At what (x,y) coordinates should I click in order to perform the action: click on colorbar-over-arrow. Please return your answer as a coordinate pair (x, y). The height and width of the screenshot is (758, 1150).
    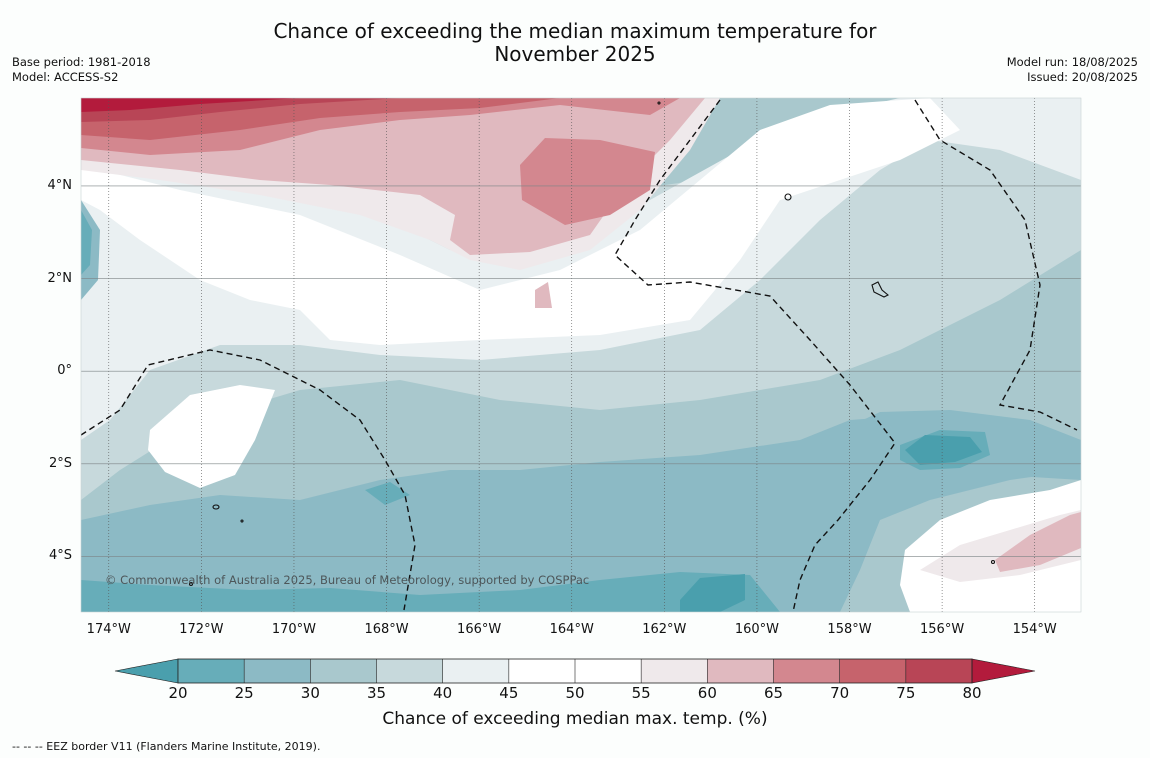
    Looking at the image, I should click on (1003, 671).